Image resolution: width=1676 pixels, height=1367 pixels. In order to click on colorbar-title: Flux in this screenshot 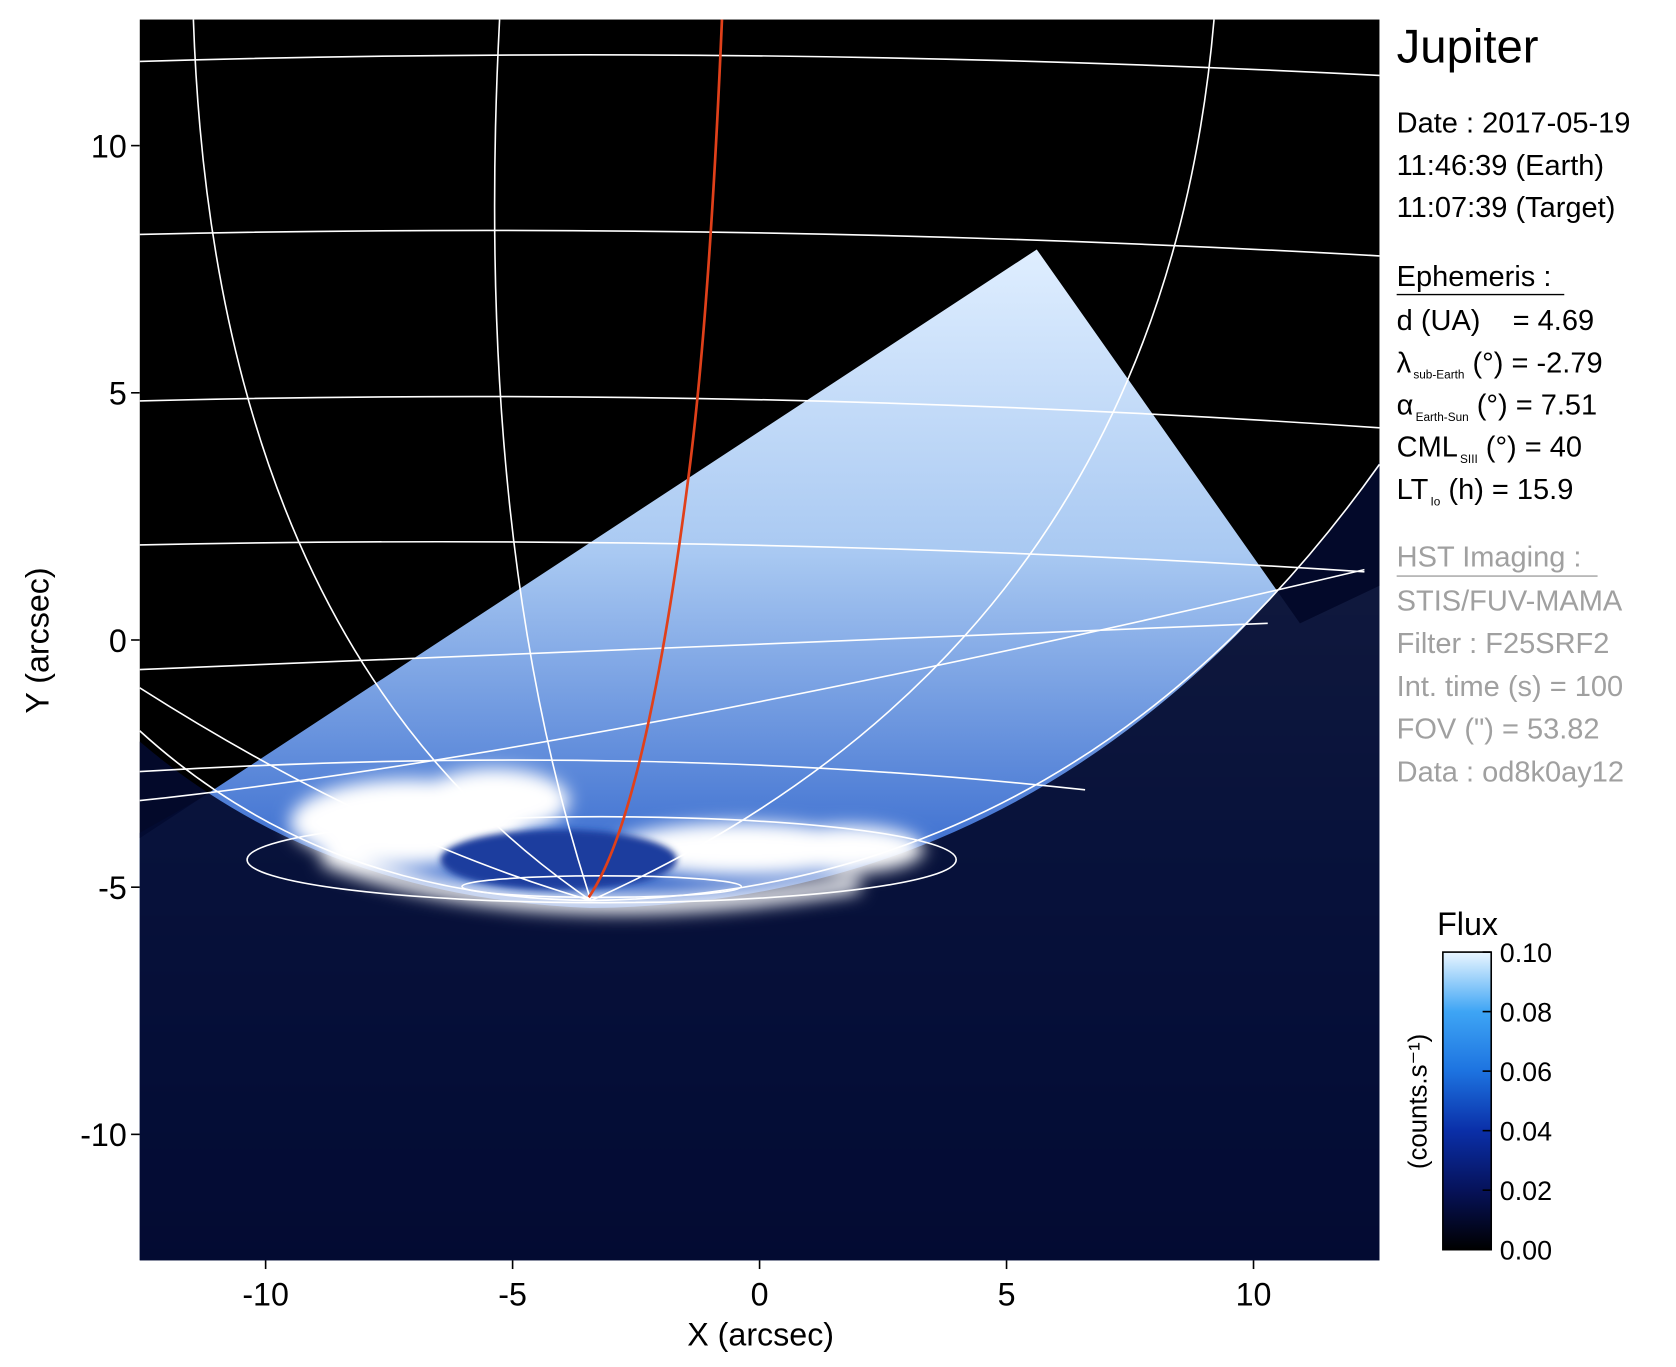, I will do `click(1467, 924)`.